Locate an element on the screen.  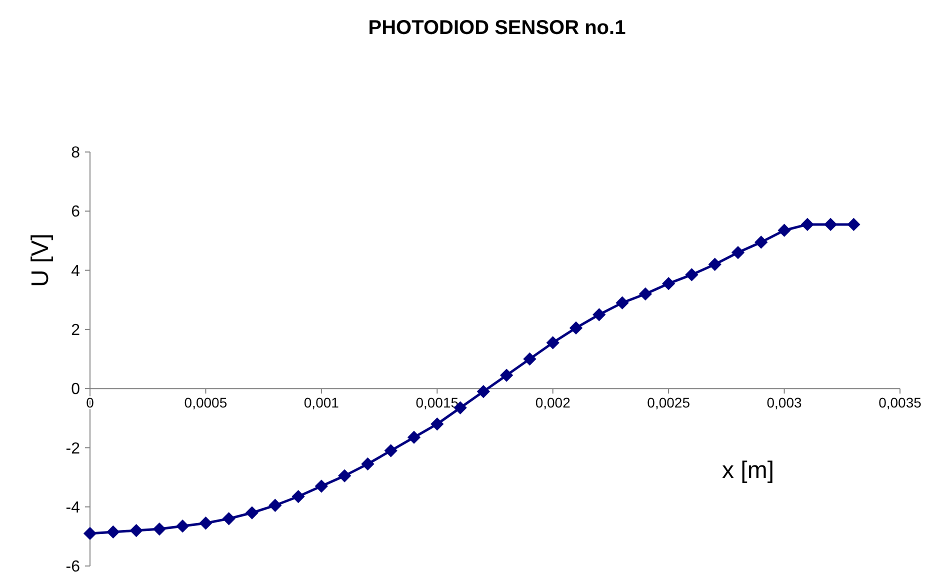
x-tick-label: 0,002 is located at coordinates (553, 402).